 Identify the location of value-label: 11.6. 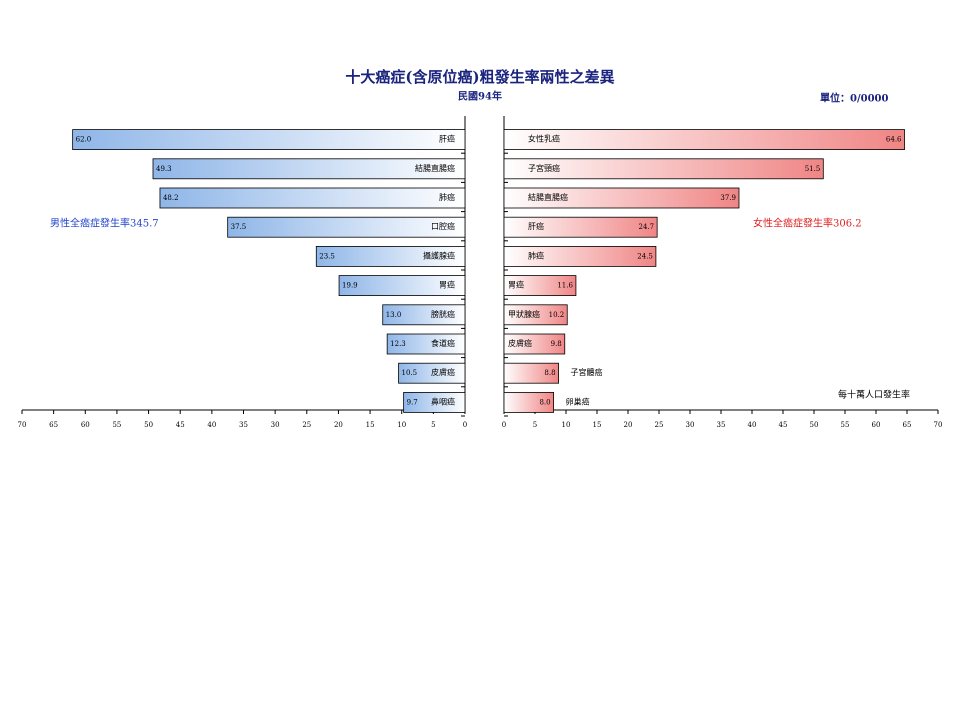
(565, 286).